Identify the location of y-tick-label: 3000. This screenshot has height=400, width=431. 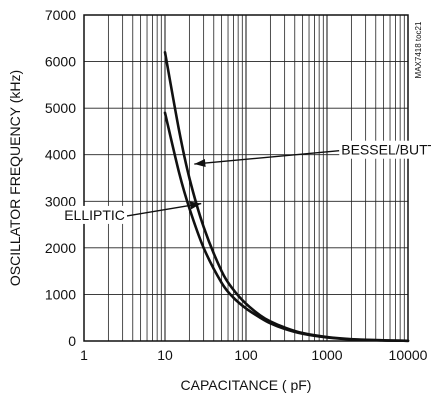
(60, 201).